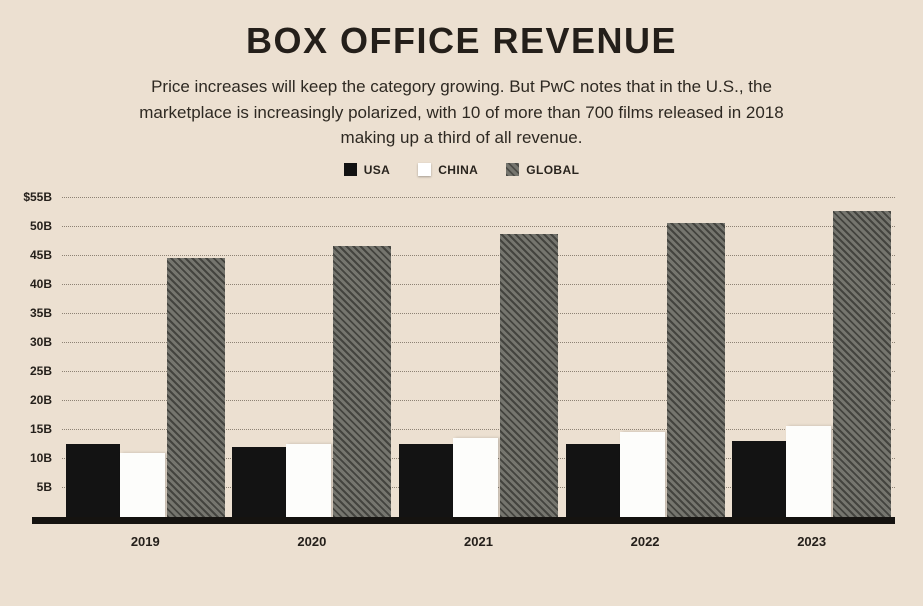 The image size is (923, 606). What do you see at coordinates (475, 477) in the screenshot?
I see `bar-china-2021` at bounding box center [475, 477].